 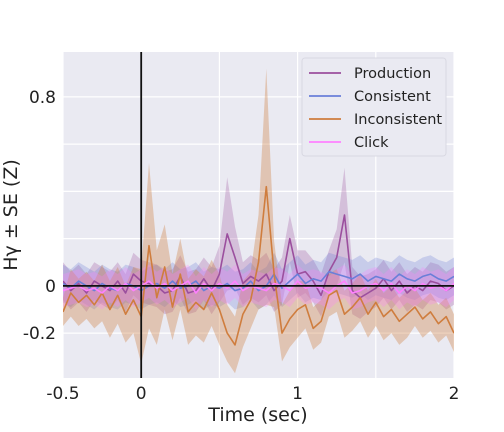 I want to click on legend-label-production: Production, so click(x=392, y=74).